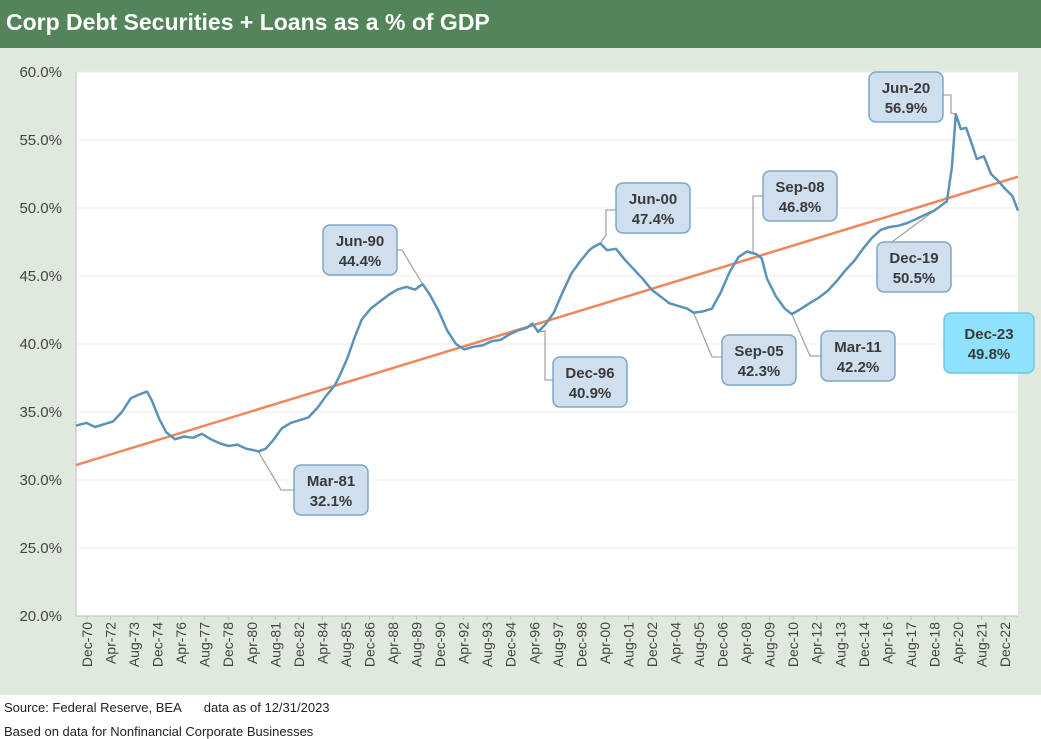 Image resolution: width=1041 pixels, height=739 pixels. I want to click on callout-date: Mar-11, so click(858, 347).